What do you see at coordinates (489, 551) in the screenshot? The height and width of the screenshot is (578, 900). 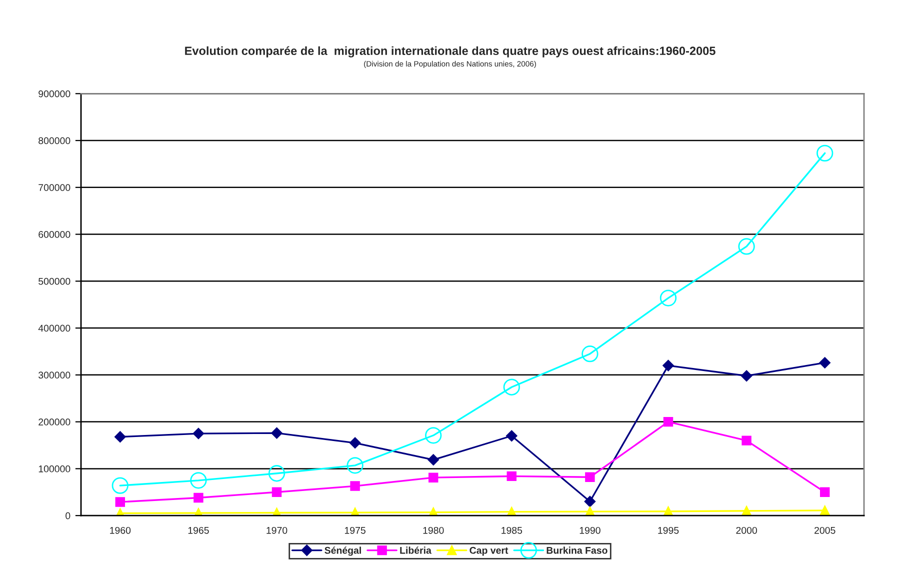 I see `legend-label: Cap vert` at bounding box center [489, 551].